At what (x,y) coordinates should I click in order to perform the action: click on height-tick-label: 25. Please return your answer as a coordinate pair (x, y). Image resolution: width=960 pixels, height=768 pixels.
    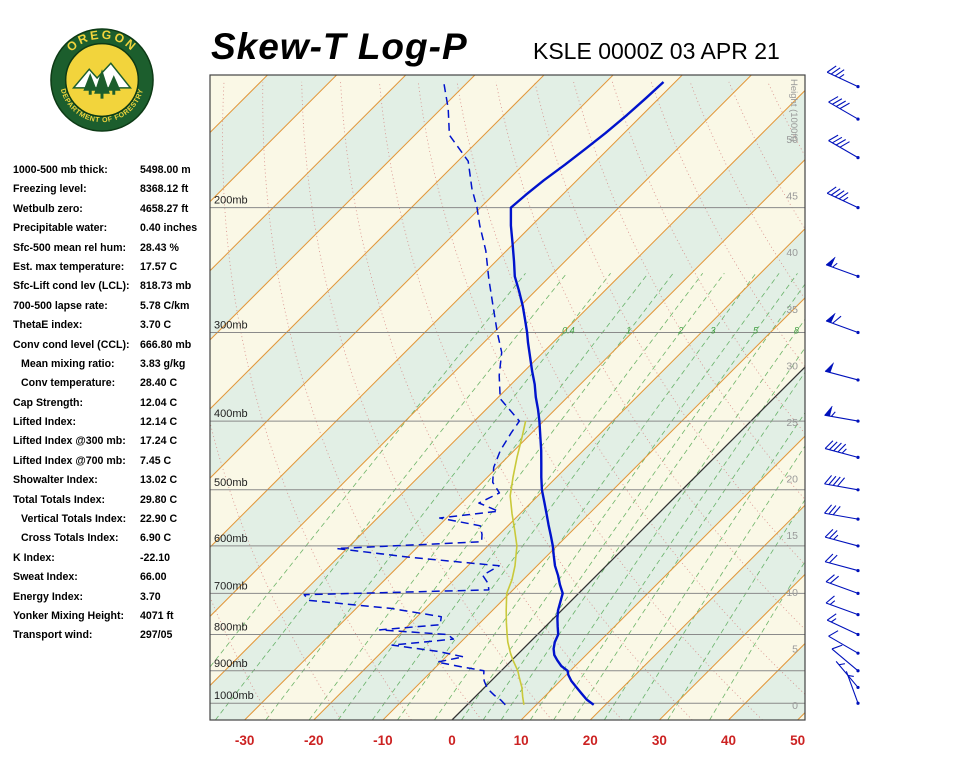
    Looking at the image, I should click on (792, 423).